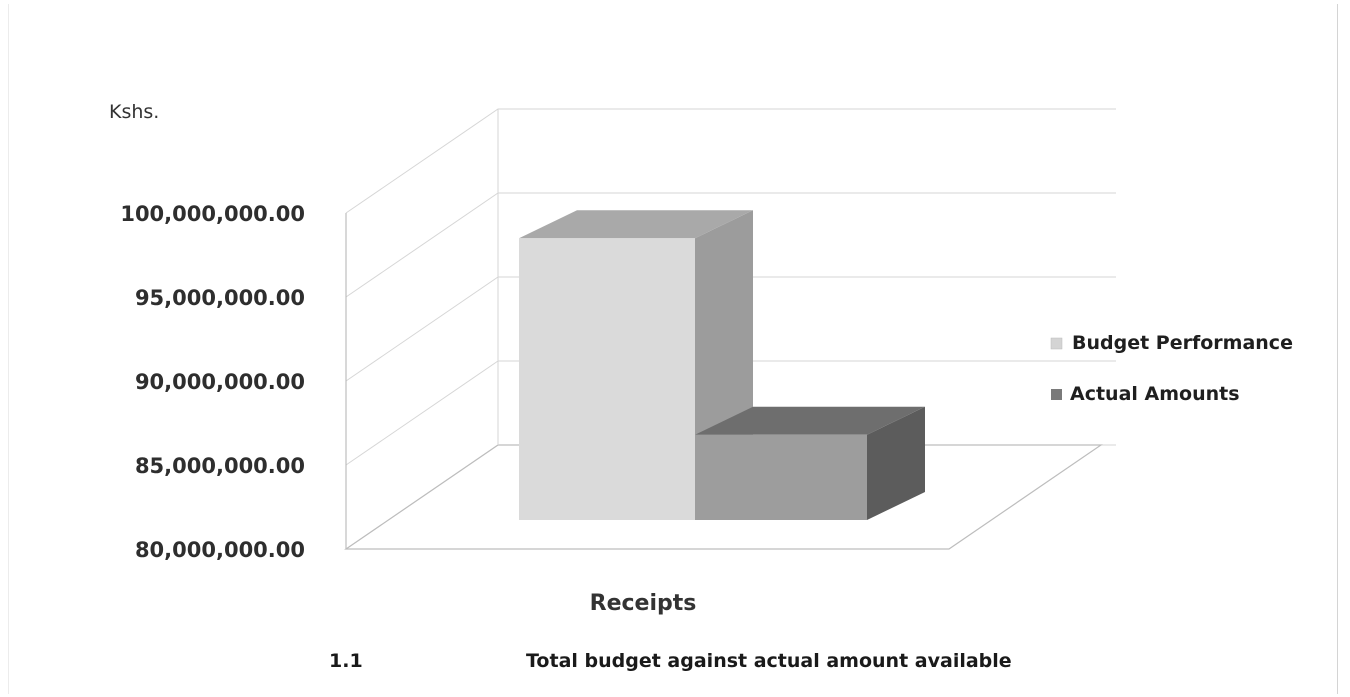 The width and height of the screenshot is (1350, 697). I want to click on legend-swatch-budget, so click(1056, 343).